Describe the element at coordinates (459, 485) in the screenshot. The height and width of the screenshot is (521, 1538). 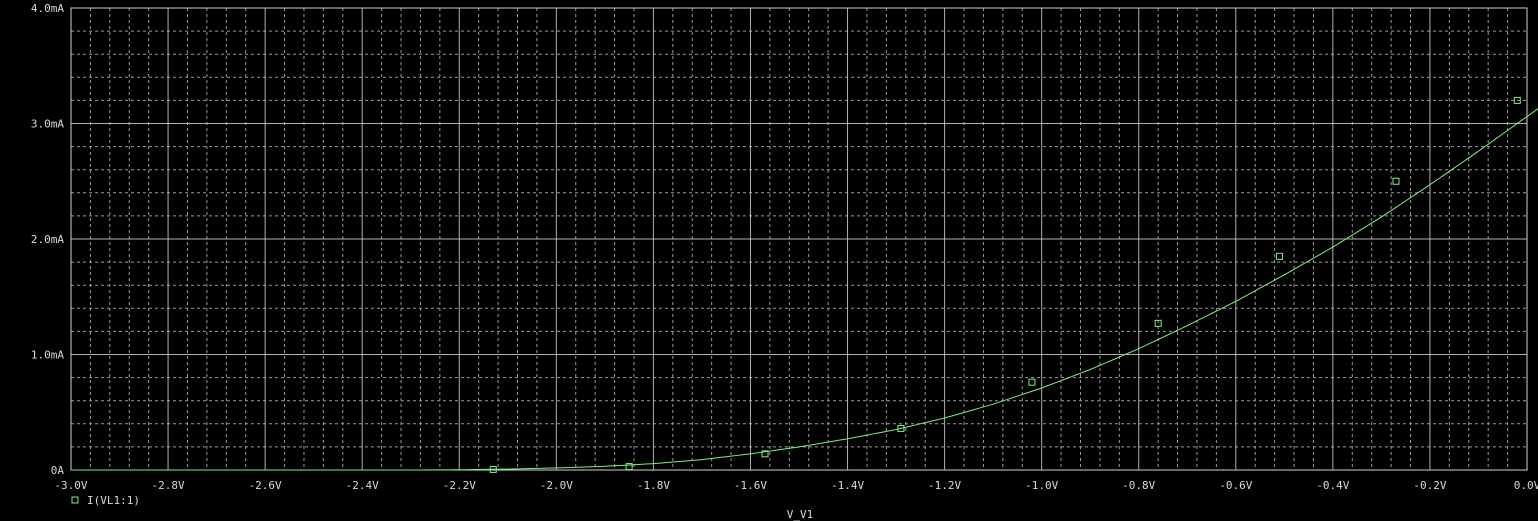
I see `x-tick-label: -2.2V` at that location.